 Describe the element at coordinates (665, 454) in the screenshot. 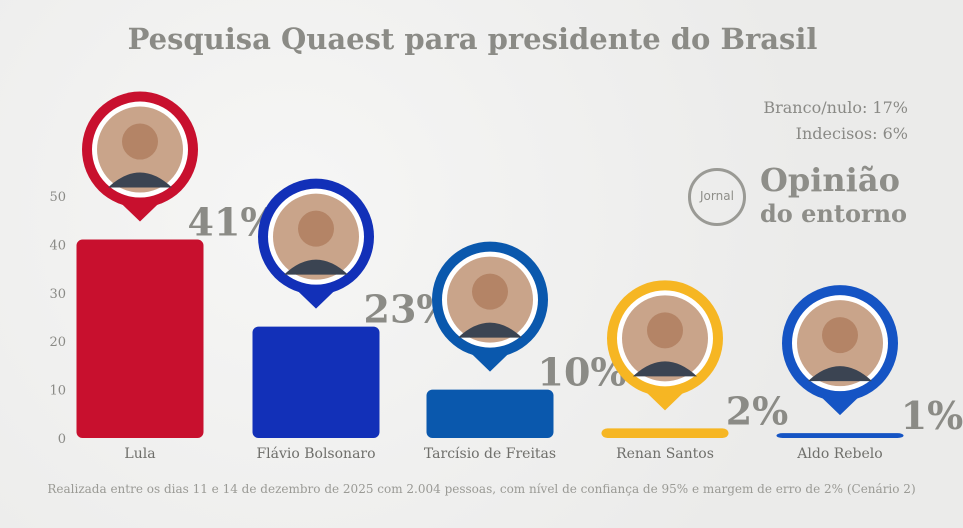

I see `x-tick-label: Renan Santos` at that location.